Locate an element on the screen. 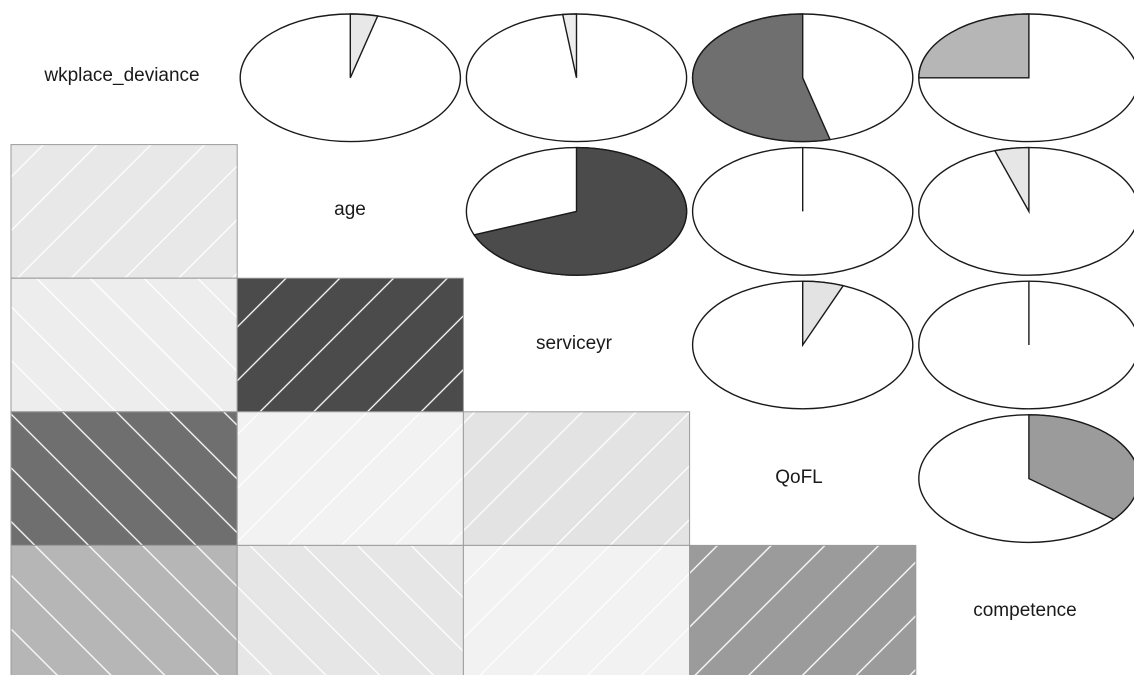 This screenshot has width=1134, height=675. diag-label-0: wkplace_deviance is located at coordinates (121, 75).